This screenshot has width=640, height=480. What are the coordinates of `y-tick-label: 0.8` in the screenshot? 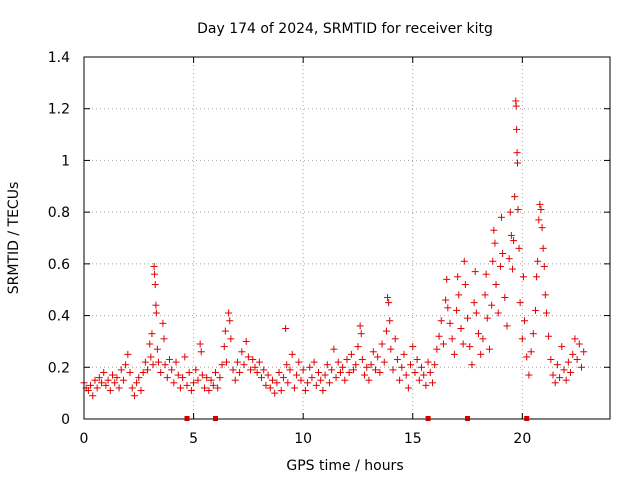 It's located at (59, 213).